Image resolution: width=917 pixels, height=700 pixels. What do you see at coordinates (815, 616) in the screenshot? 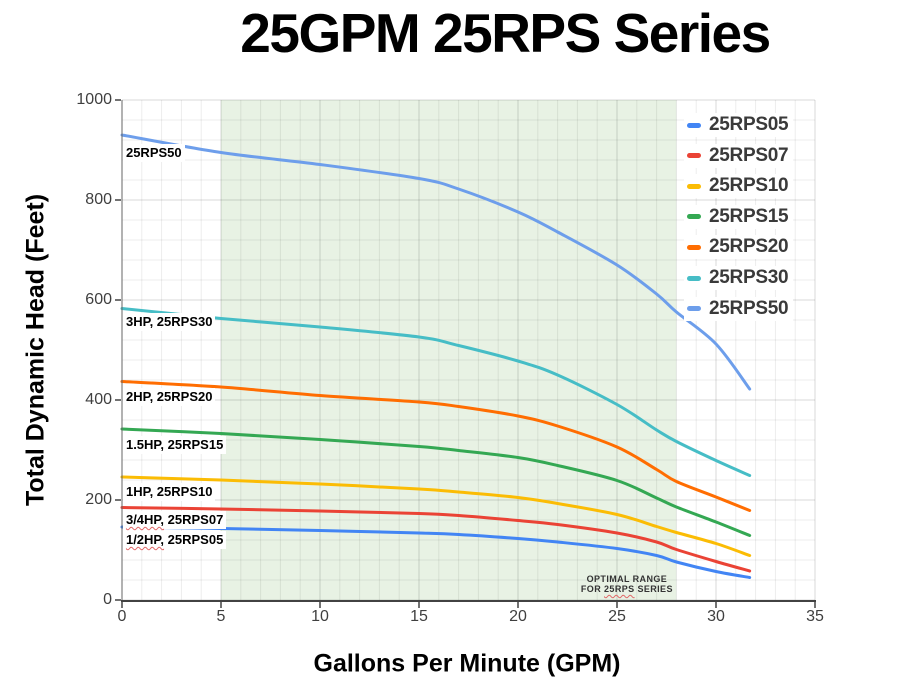
I see `x-tick-label: 35` at bounding box center [815, 616].